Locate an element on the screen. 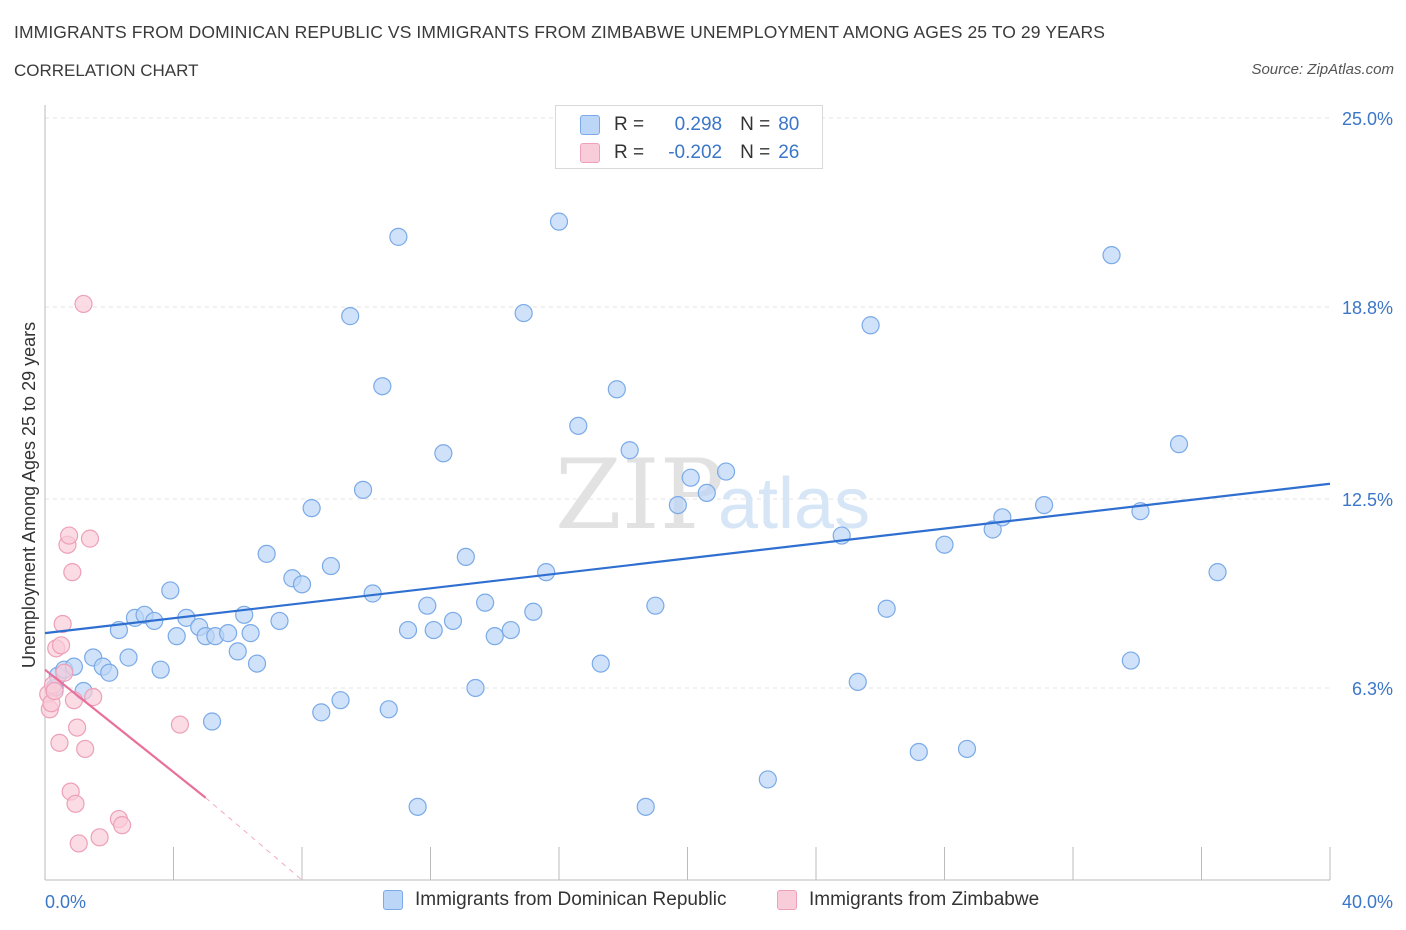  legend-r-value: 0.298 is located at coordinates (698, 124).